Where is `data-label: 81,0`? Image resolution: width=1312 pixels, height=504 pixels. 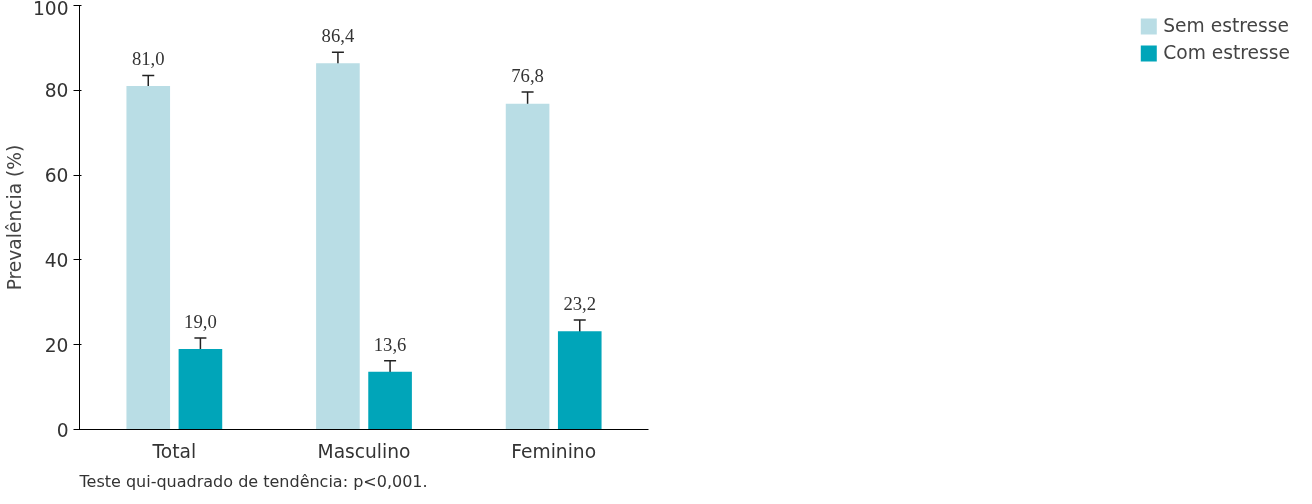 data-label: 81,0 is located at coordinates (148, 59).